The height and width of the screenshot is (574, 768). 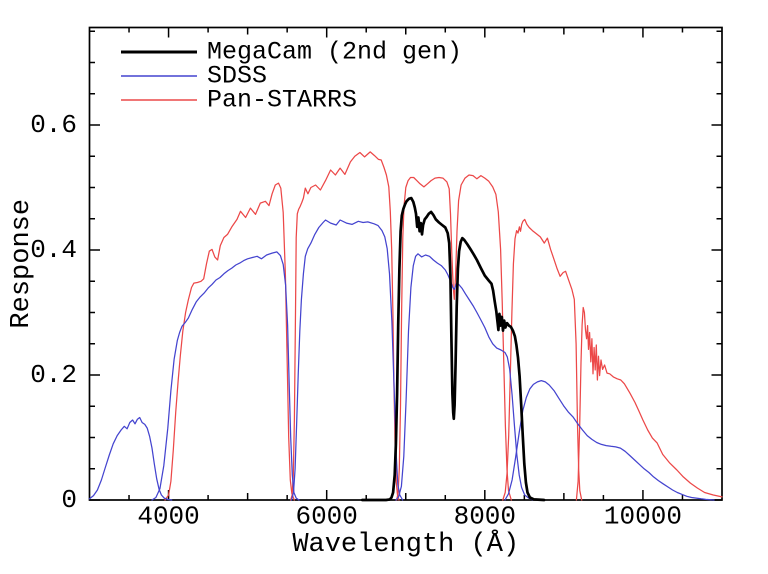 What do you see at coordinates (53, 375) in the screenshot?
I see `y-tick-label: 0.2` at bounding box center [53, 375].